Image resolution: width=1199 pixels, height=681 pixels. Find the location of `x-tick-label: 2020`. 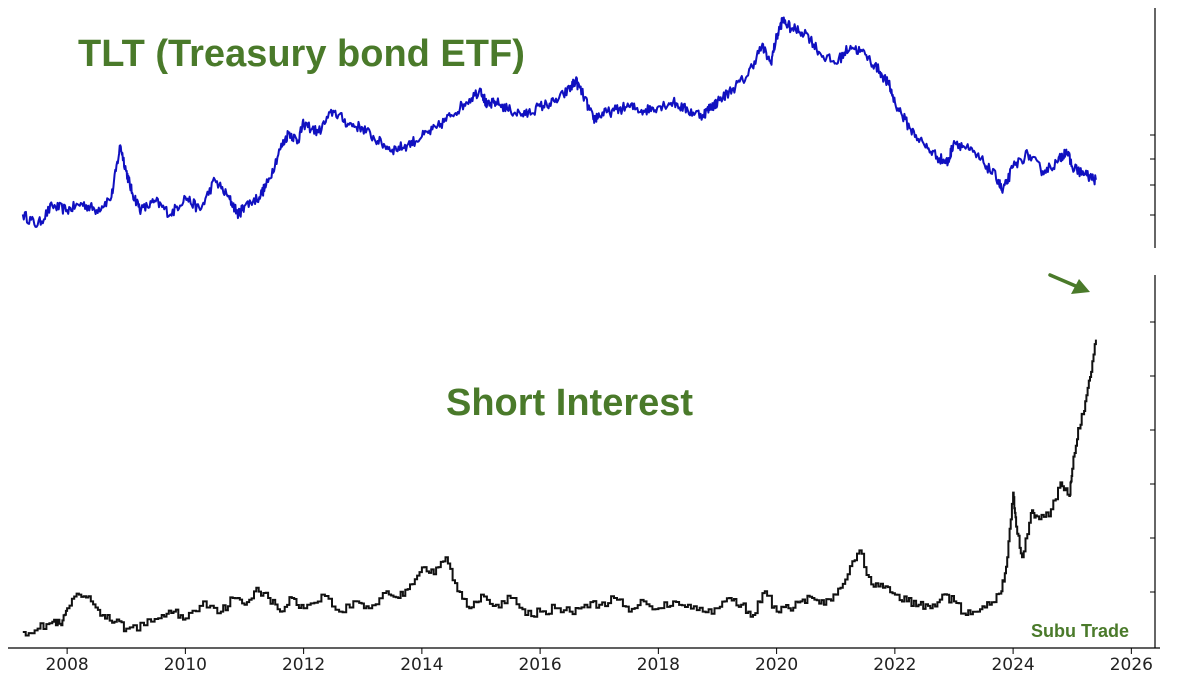

x-tick-label: 2020 is located at coordinates (776, 665).